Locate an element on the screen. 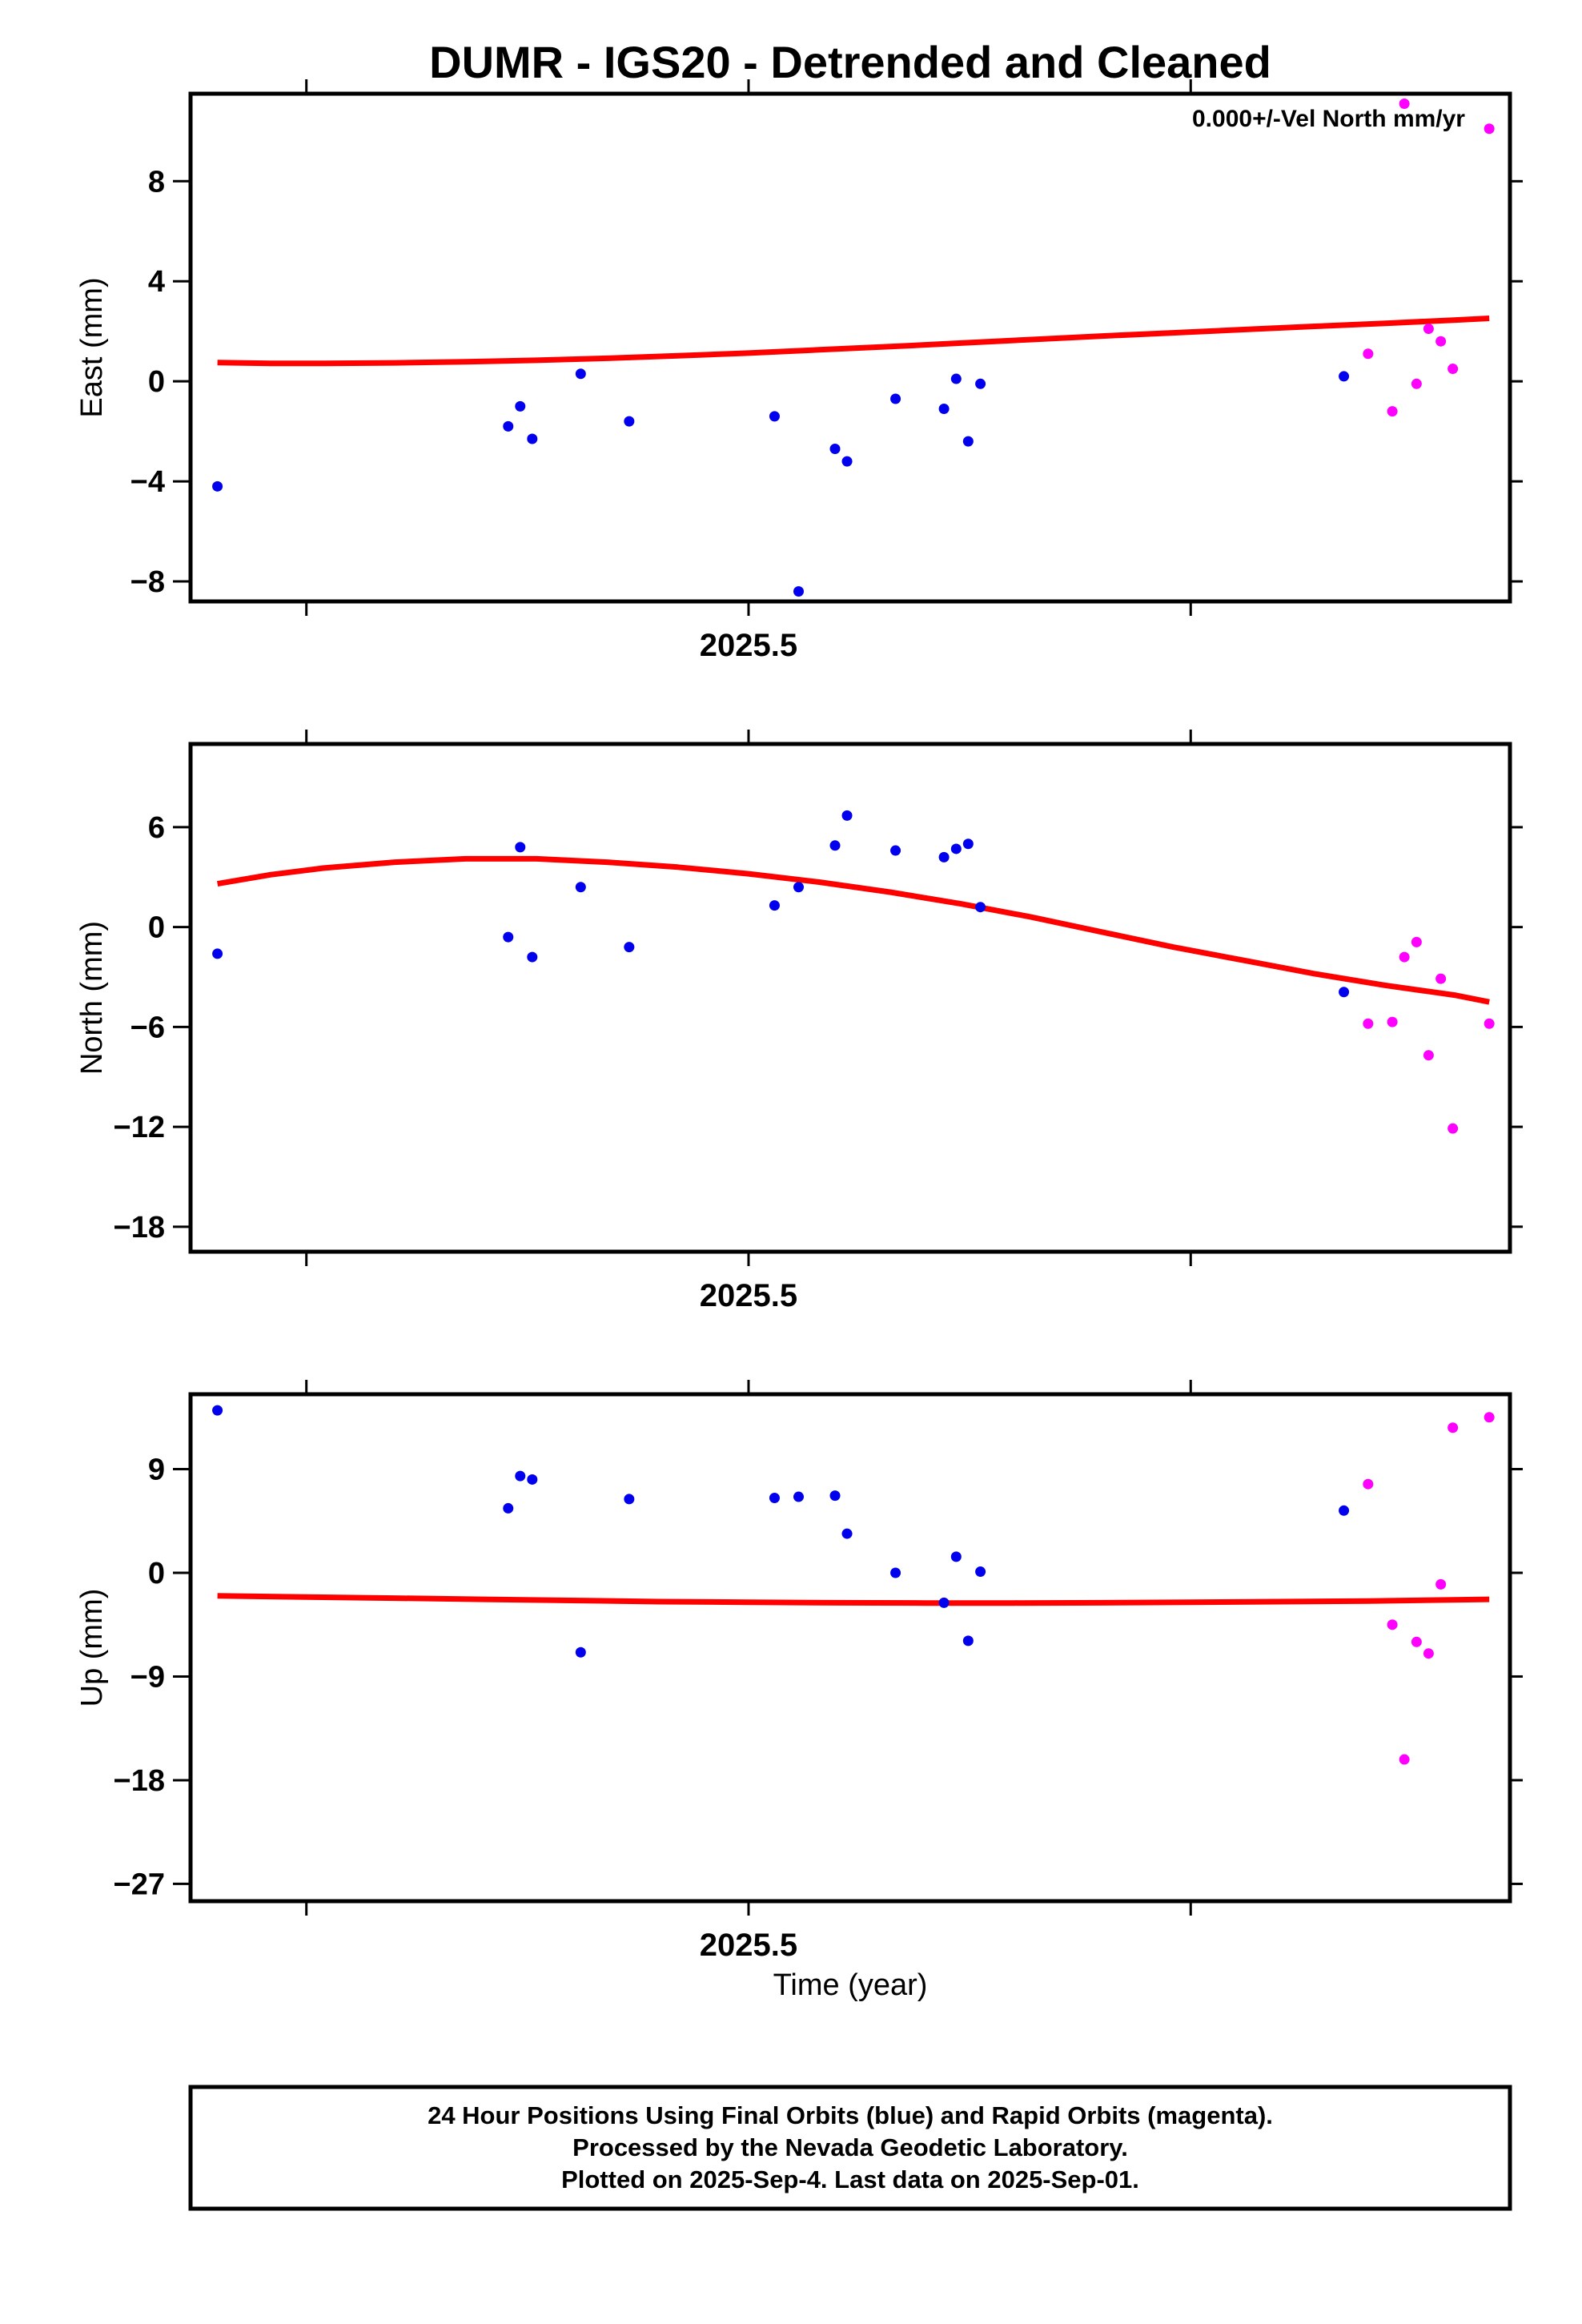  east-y-tick-label: −4 is located at coordinates (147, 482).